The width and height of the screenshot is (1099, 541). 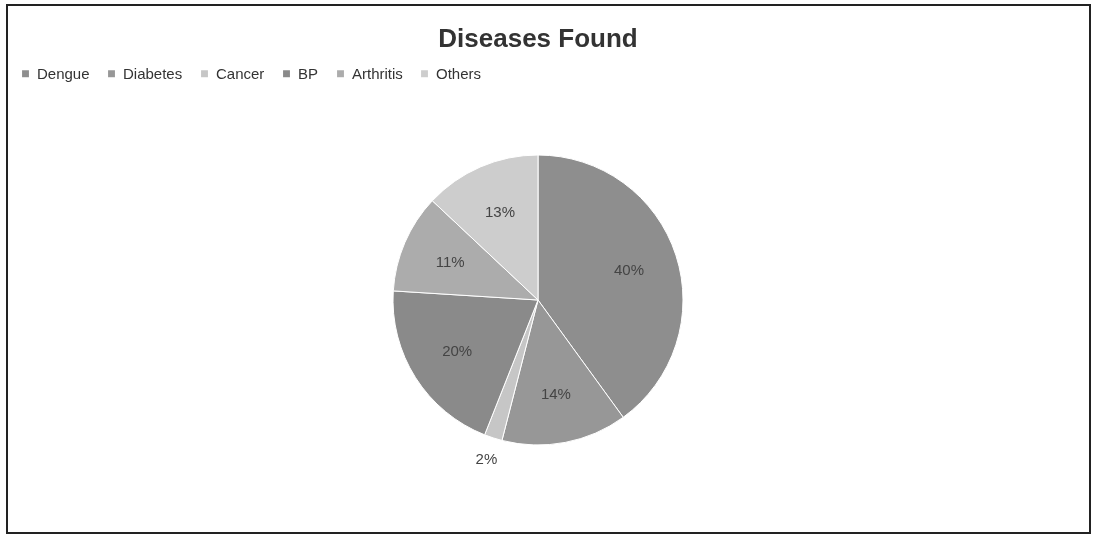 What do you see at coordinates (457, 351) in the screenshot?
I see `data-label: 20%` at bounding box center [457, 351].